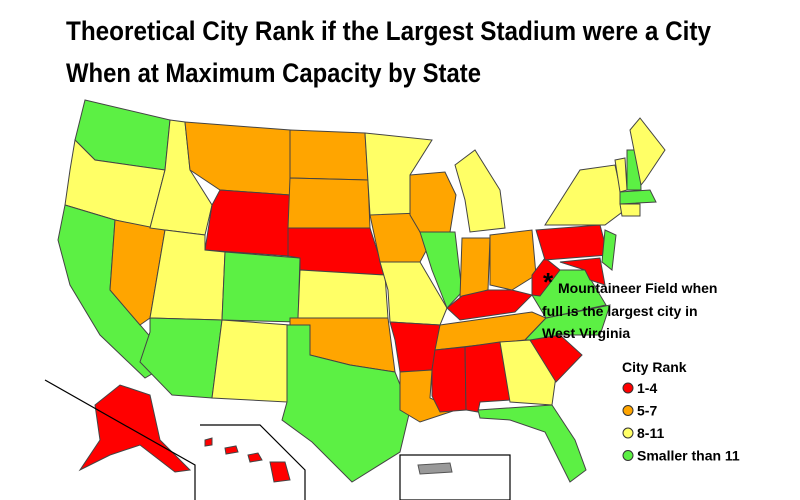 Image resolution: width=800 pixels, height=500 pixels. What do you see at coordinates (647, 411) in the screenshot?
I see `legend-label: 5-7` at bounding box center [647, 411].